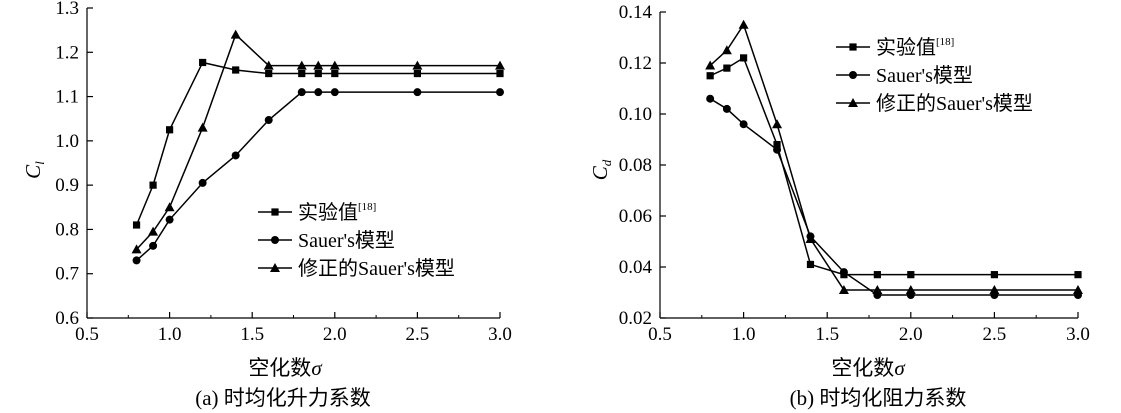 Image resolution: width=1121 pixels, height=413 pixels. What do you see at coordinates (636, 12) in the screenshot?
I see `y-tick-label: 0.14` at bounding box center [636, 12].